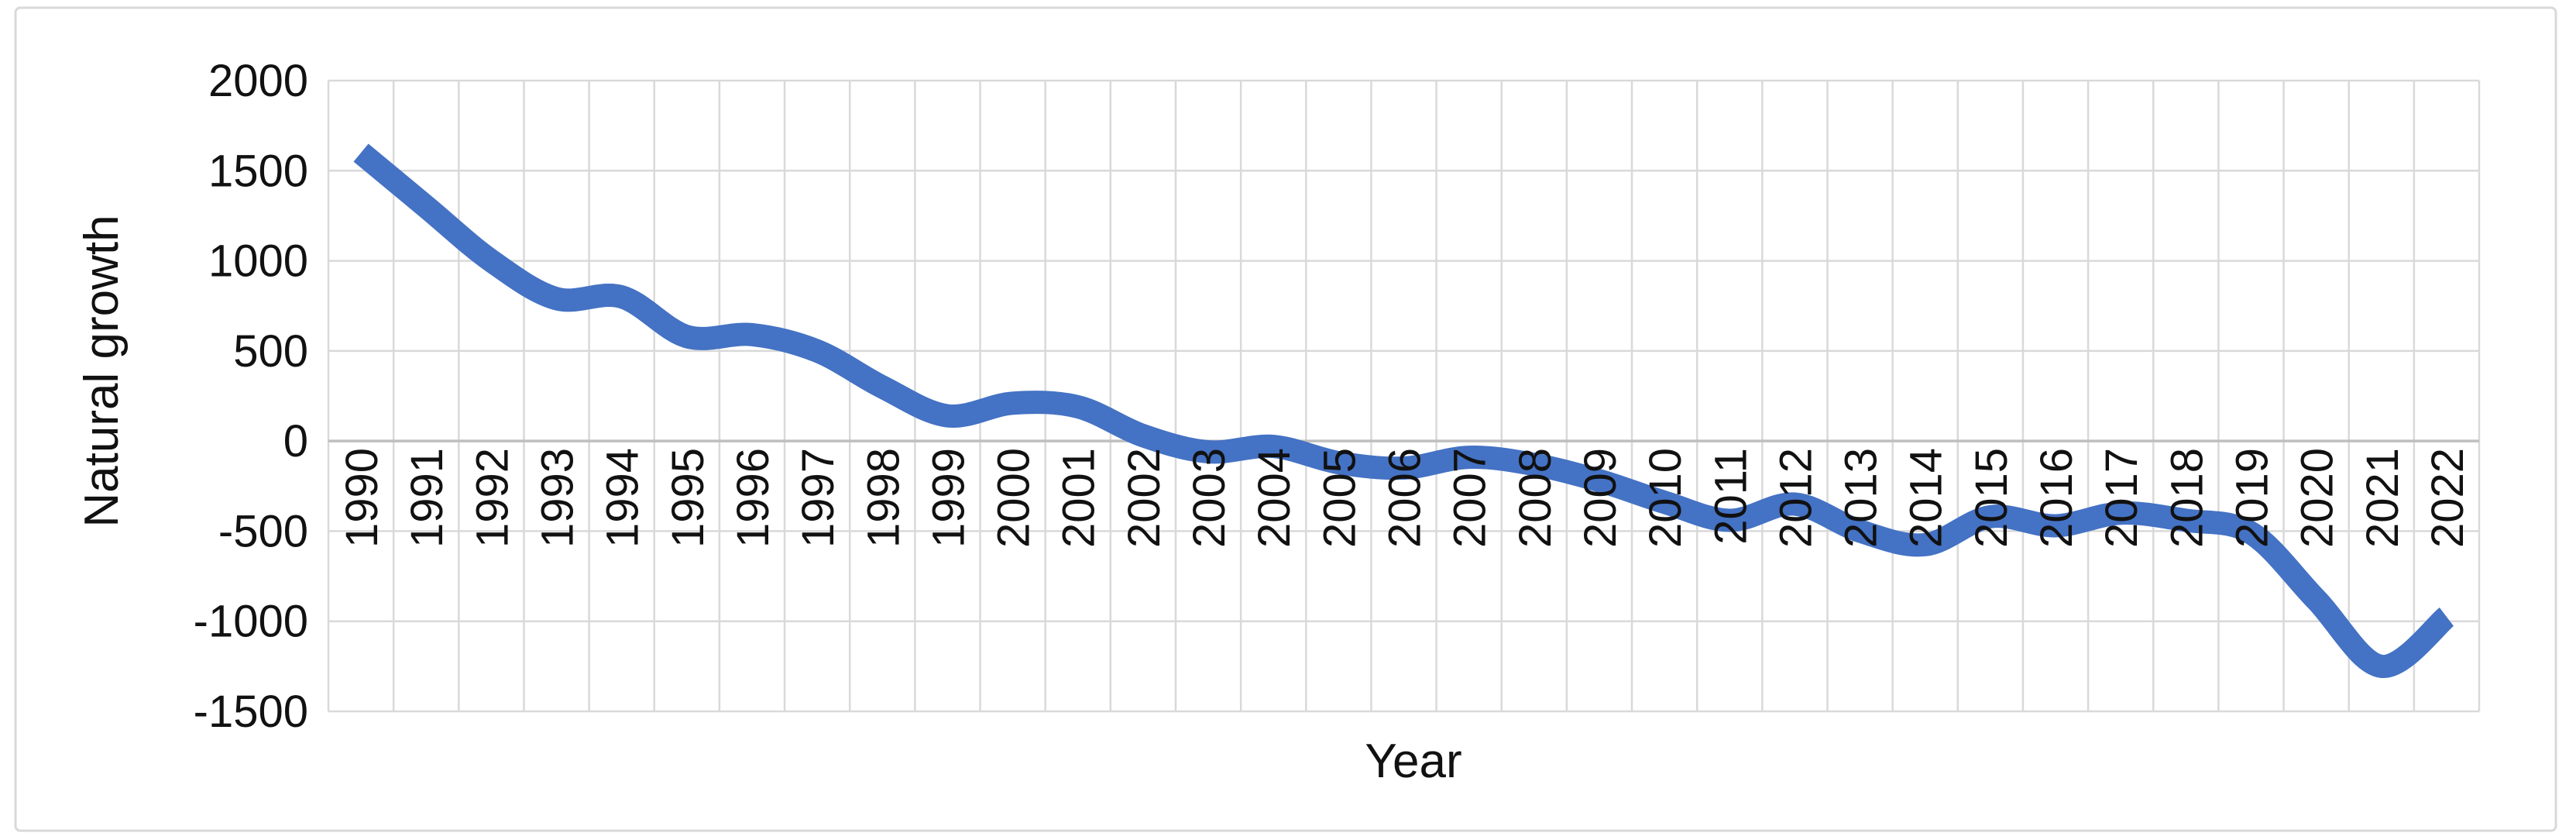 The height and width of the screenshot is (840, 2576). Describe the element at coordinates (2187, 498) in the screenshot. I see `x-tick-label: 2018` at that location.